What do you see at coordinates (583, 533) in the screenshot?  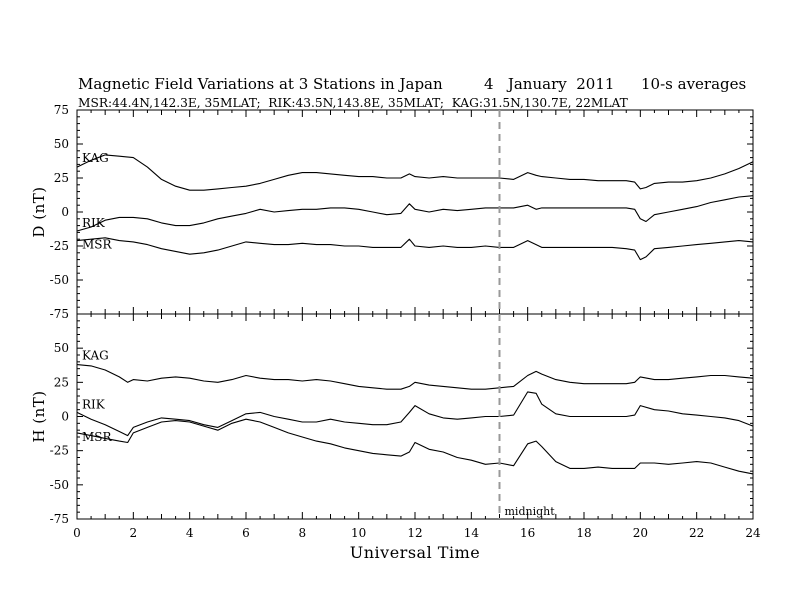 I see `x-tick-label: 18` at bounding box center [583, 533].